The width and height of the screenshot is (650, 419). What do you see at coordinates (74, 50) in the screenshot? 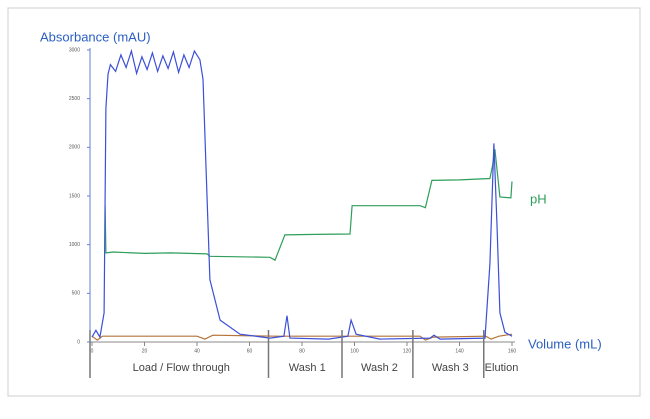
I see `y-tick-label: 3000` at bounding box center [74, 50].